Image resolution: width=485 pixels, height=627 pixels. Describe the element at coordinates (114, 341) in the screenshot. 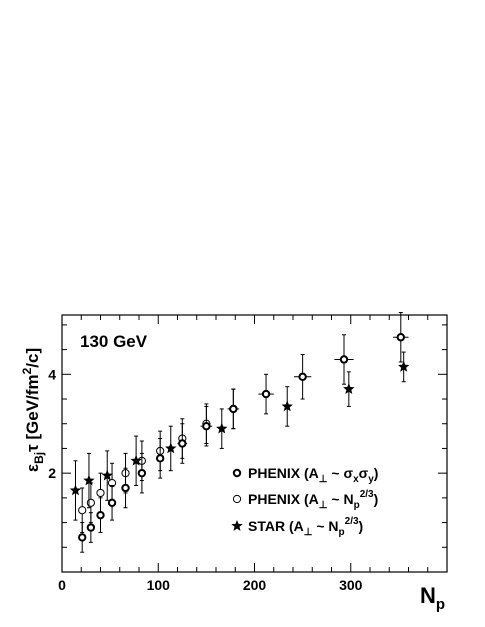

I see `energy-annotation: 130 GeV` at that location.